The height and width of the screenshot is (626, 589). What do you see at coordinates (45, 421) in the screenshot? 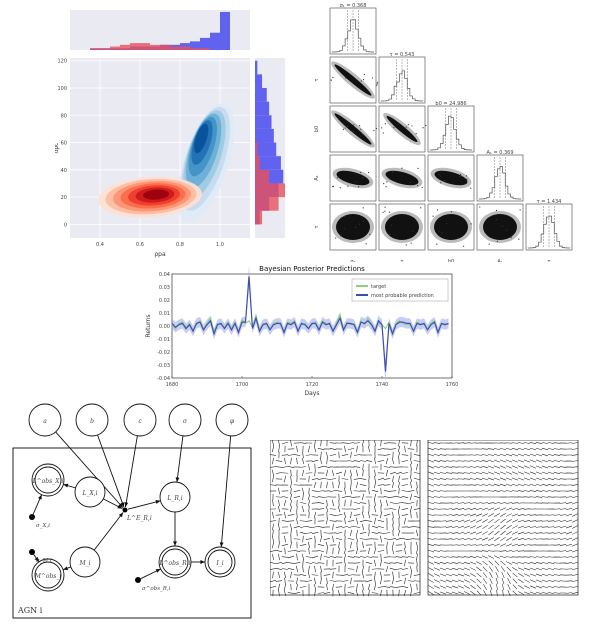
I see `pgm-node-label: a` at bounding box center [45, 421].